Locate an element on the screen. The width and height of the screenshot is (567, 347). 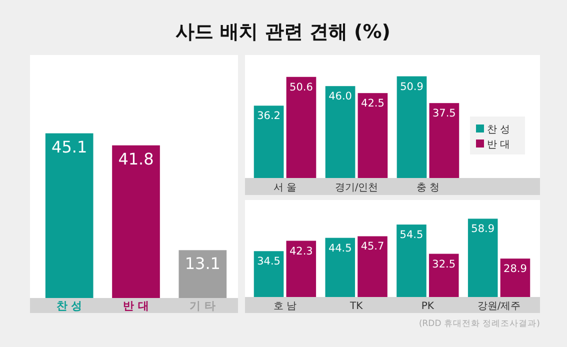
data-label: 58.9 is located at coordinates (483, 229).